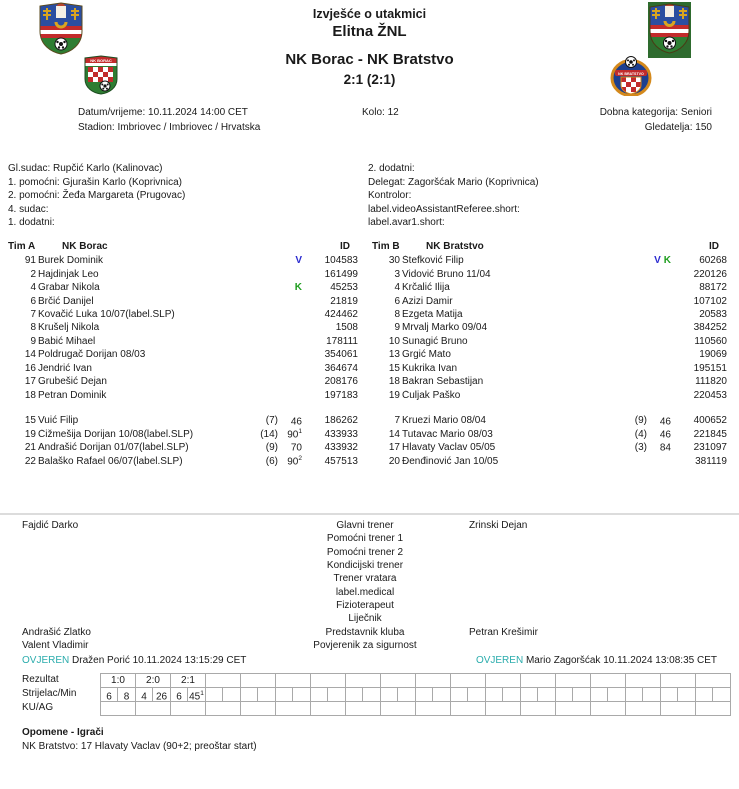  What do you see at coordinates (290, 434) in the screenshot?
I see `substitution-minute: 901` at bounding box center [290, 434].